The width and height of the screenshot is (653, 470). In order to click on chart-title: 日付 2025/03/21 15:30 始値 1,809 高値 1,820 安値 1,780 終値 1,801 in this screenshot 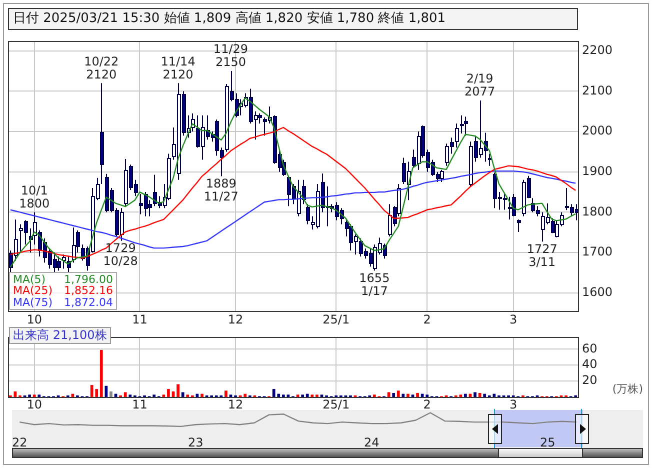, I will do `click(293, 19)`.